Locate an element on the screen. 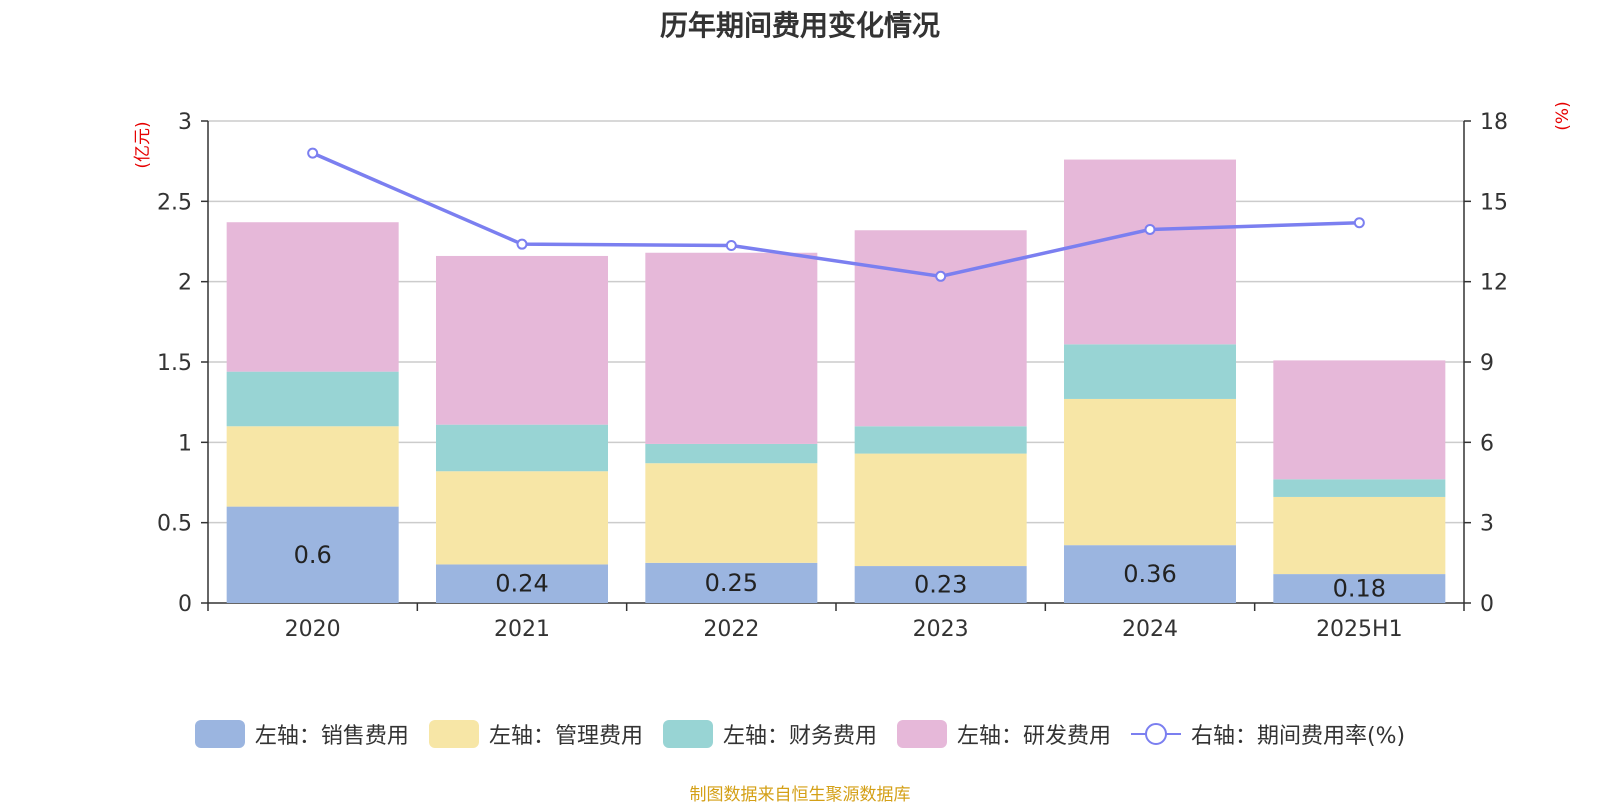 The image size is (1600, 805). x-tick-label: 2024 is located at coordinates (1150, 629).